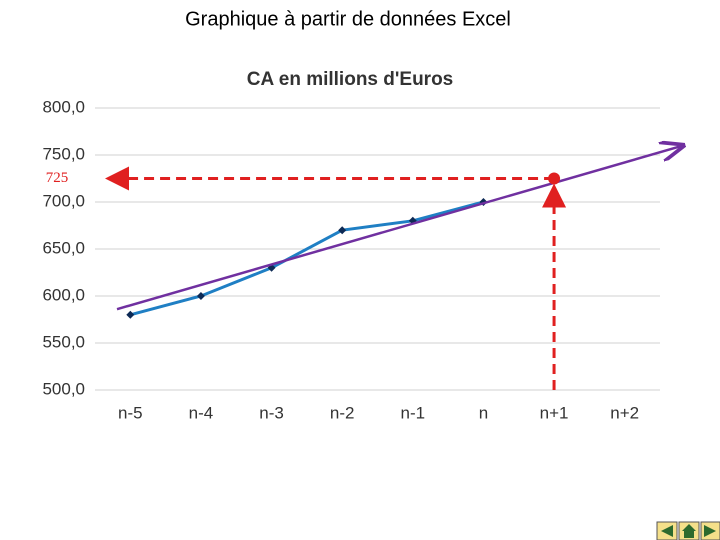 This screenshot has height=540, width=720. What do you see at coordinates (667, 531) in the screenshot?
I see `prev-icon` at bounding box center [667, 531].